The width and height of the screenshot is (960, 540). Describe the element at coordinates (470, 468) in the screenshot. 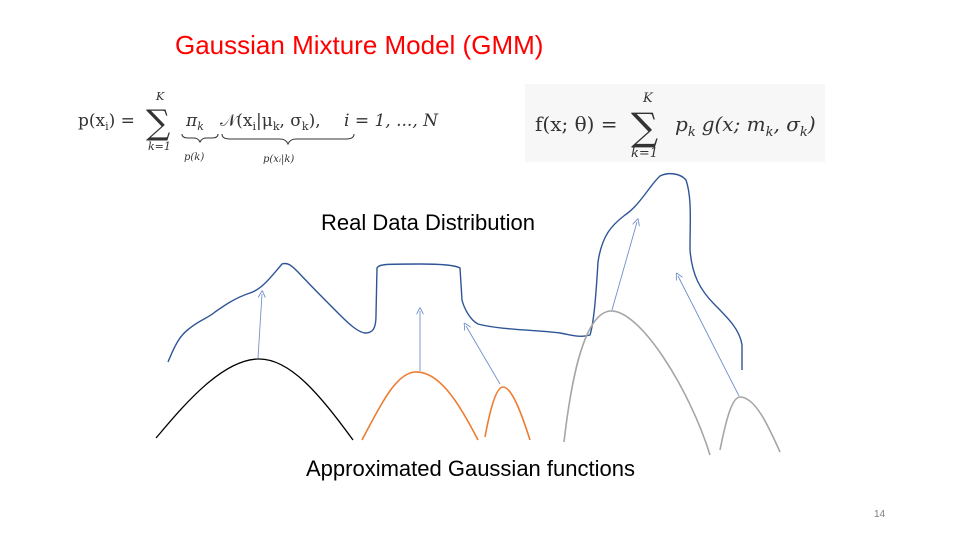

I see `approximated-gaussians-label: Approximated Gaussian functions` at that location.